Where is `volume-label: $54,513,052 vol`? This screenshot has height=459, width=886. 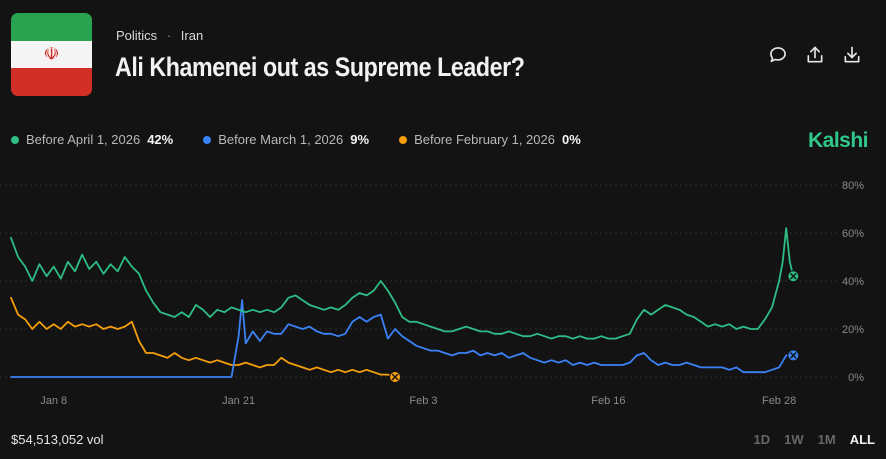 volume-label: $54,513,052 vol is located at coordinates (57, 439).